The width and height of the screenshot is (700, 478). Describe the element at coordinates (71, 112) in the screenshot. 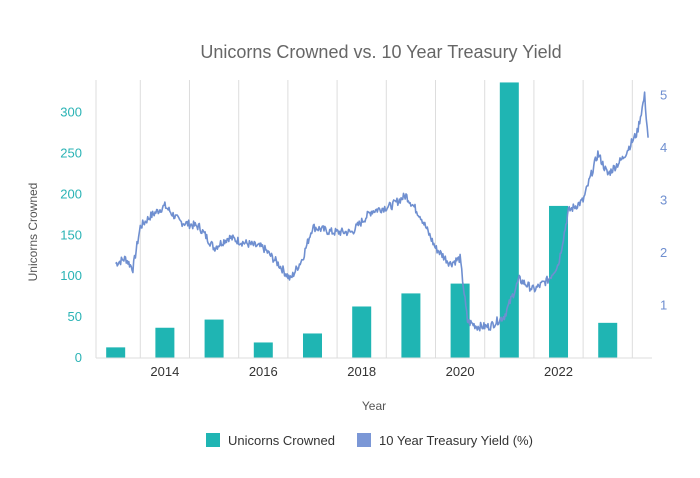

I see `y-tick-label: 300` at that location.